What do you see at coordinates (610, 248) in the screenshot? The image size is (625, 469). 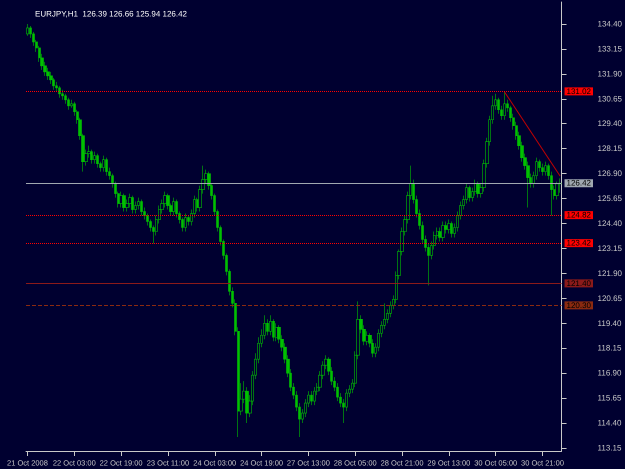 I see `y-tick-label: 123.15` at bounding box center [610, 248].